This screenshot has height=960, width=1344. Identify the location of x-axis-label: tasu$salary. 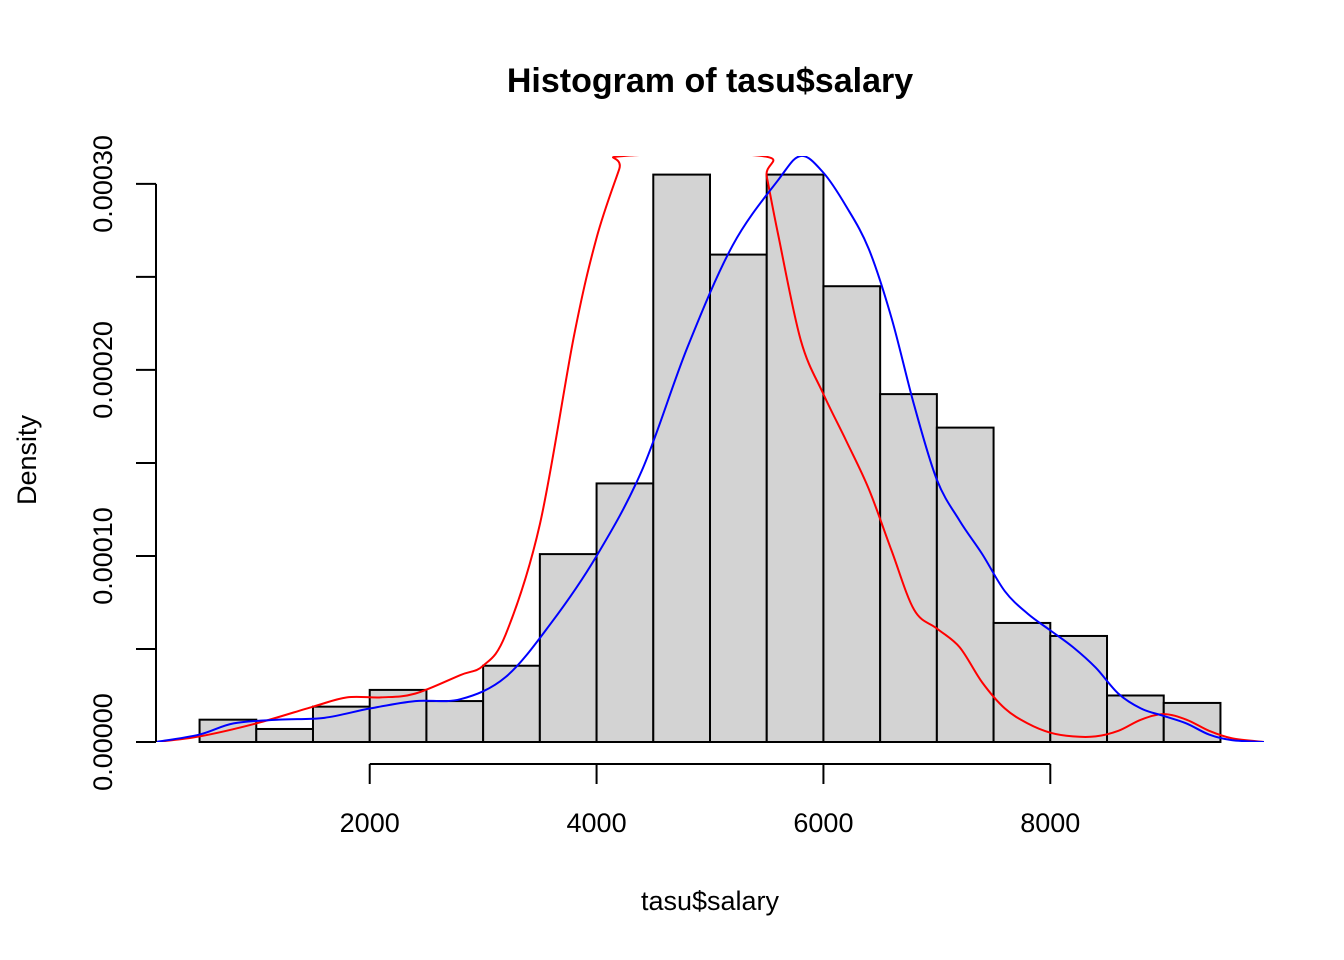
(710, 901).